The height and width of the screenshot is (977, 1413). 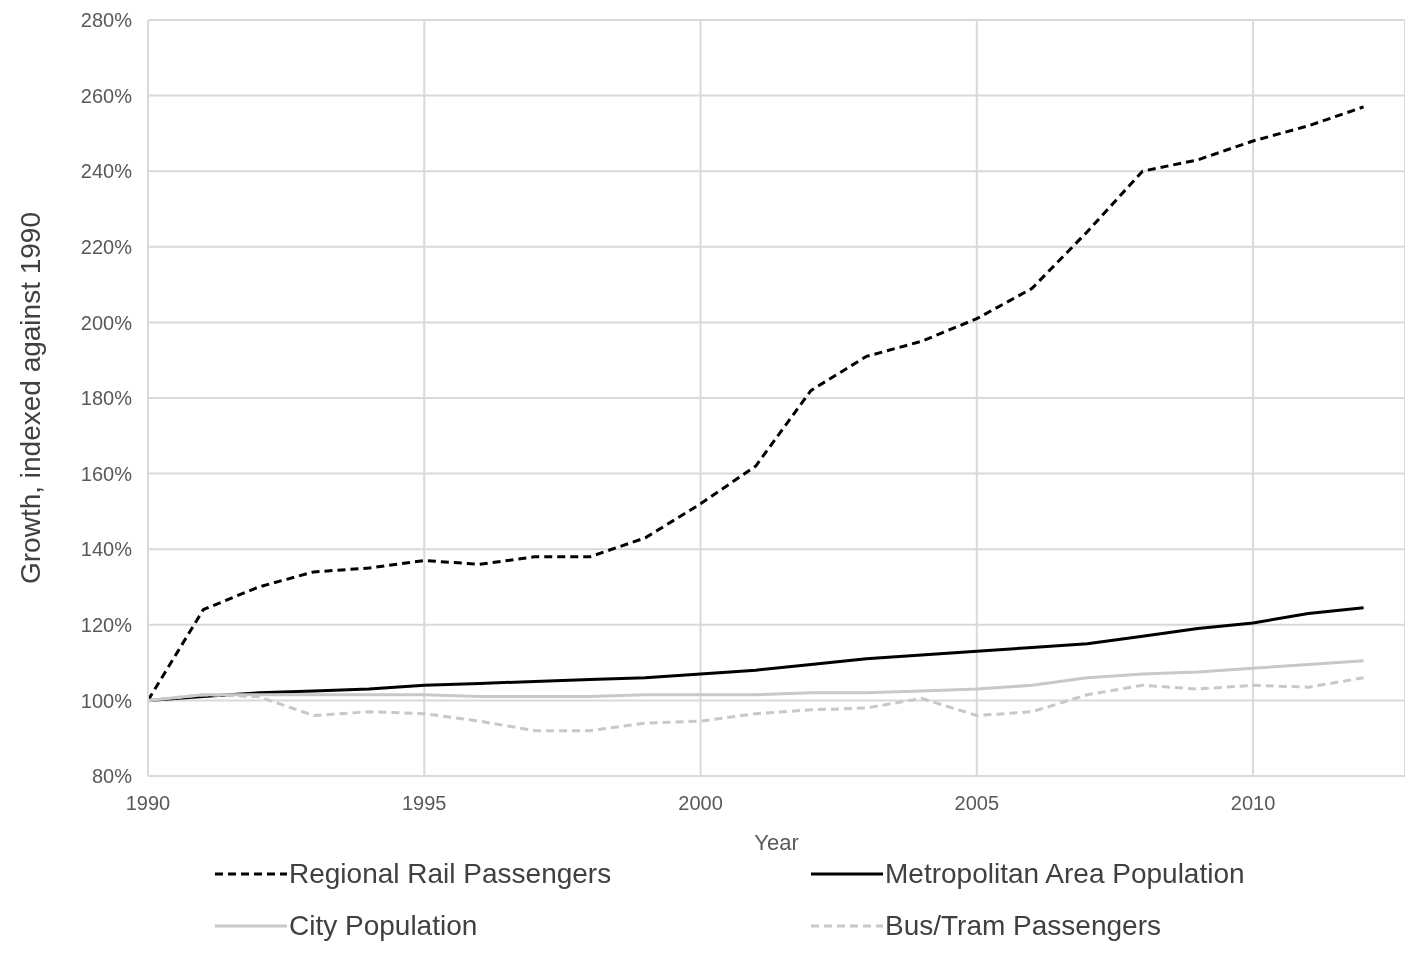 I want to click on y-tick-label: 260%, so click(x=106, y=95).